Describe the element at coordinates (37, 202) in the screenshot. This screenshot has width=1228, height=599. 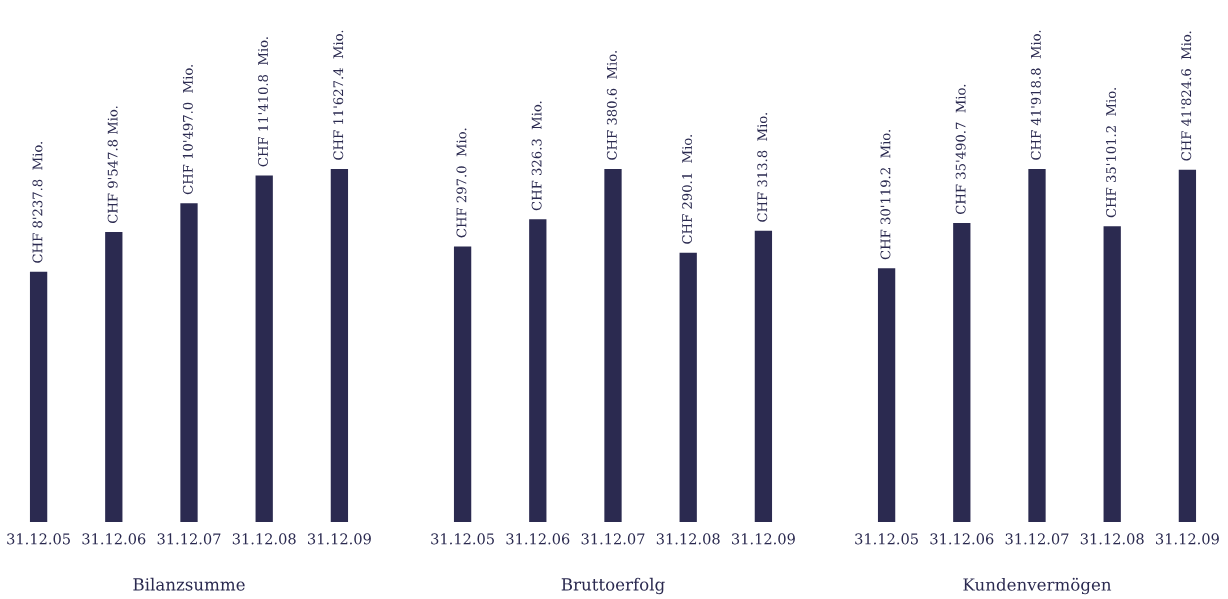
I see `data-label: CHF 8'237.8 Mio.` at that location.